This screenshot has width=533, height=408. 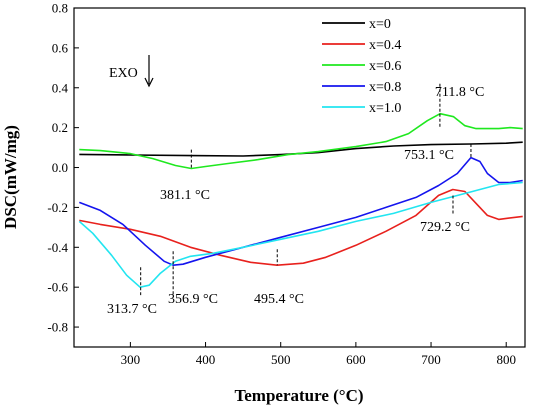 I want to click on x-tick-label: 700, so click(x=431, y=359).